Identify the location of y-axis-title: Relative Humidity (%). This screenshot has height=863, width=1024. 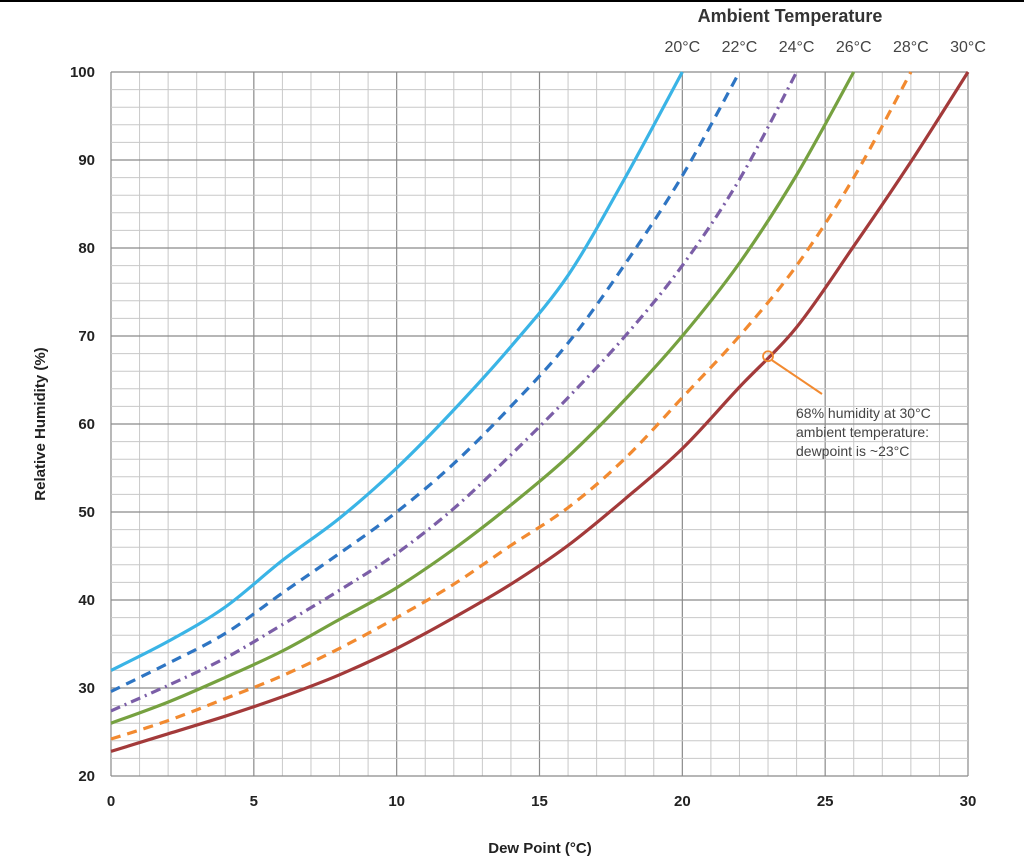
(40, 423).